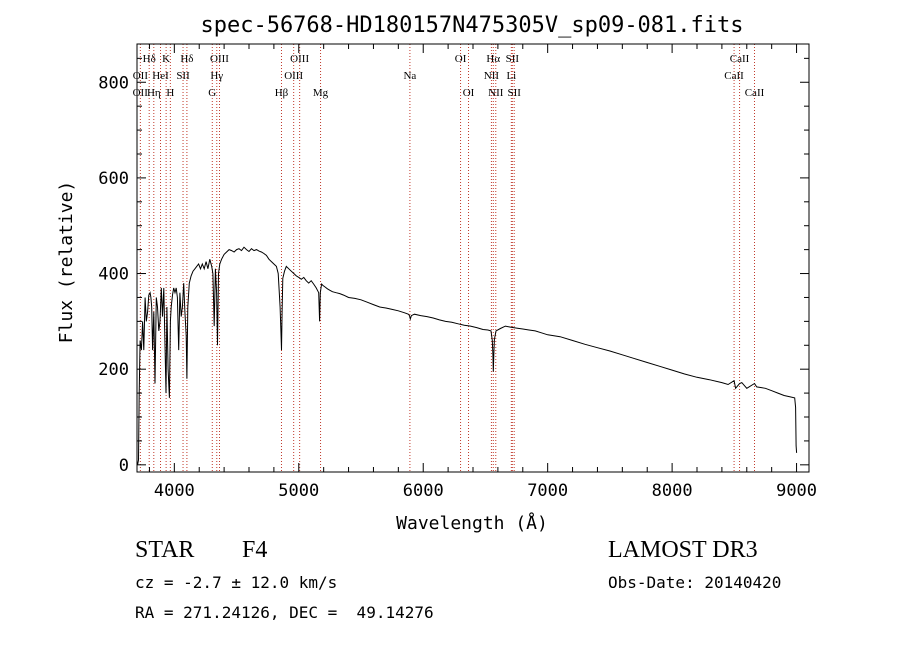  I want to click on object-class: STAR, so click(165, 550).